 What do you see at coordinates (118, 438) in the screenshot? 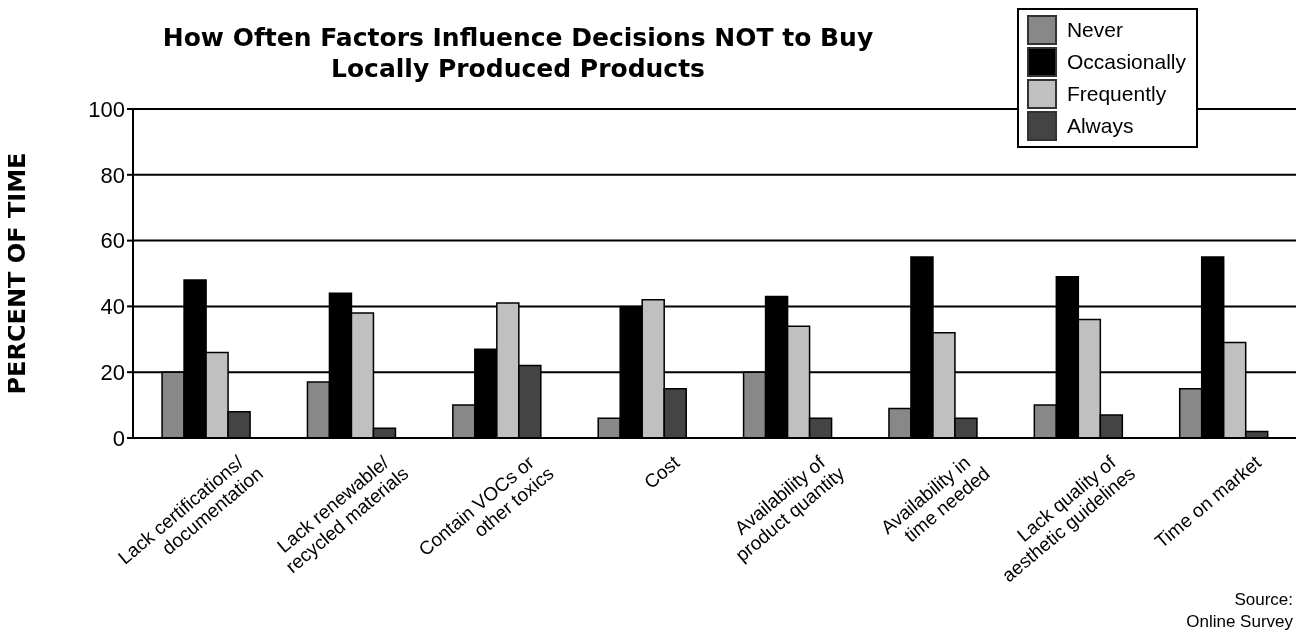
I see `y-tick-label: 0` at bounding box center [118, 438].